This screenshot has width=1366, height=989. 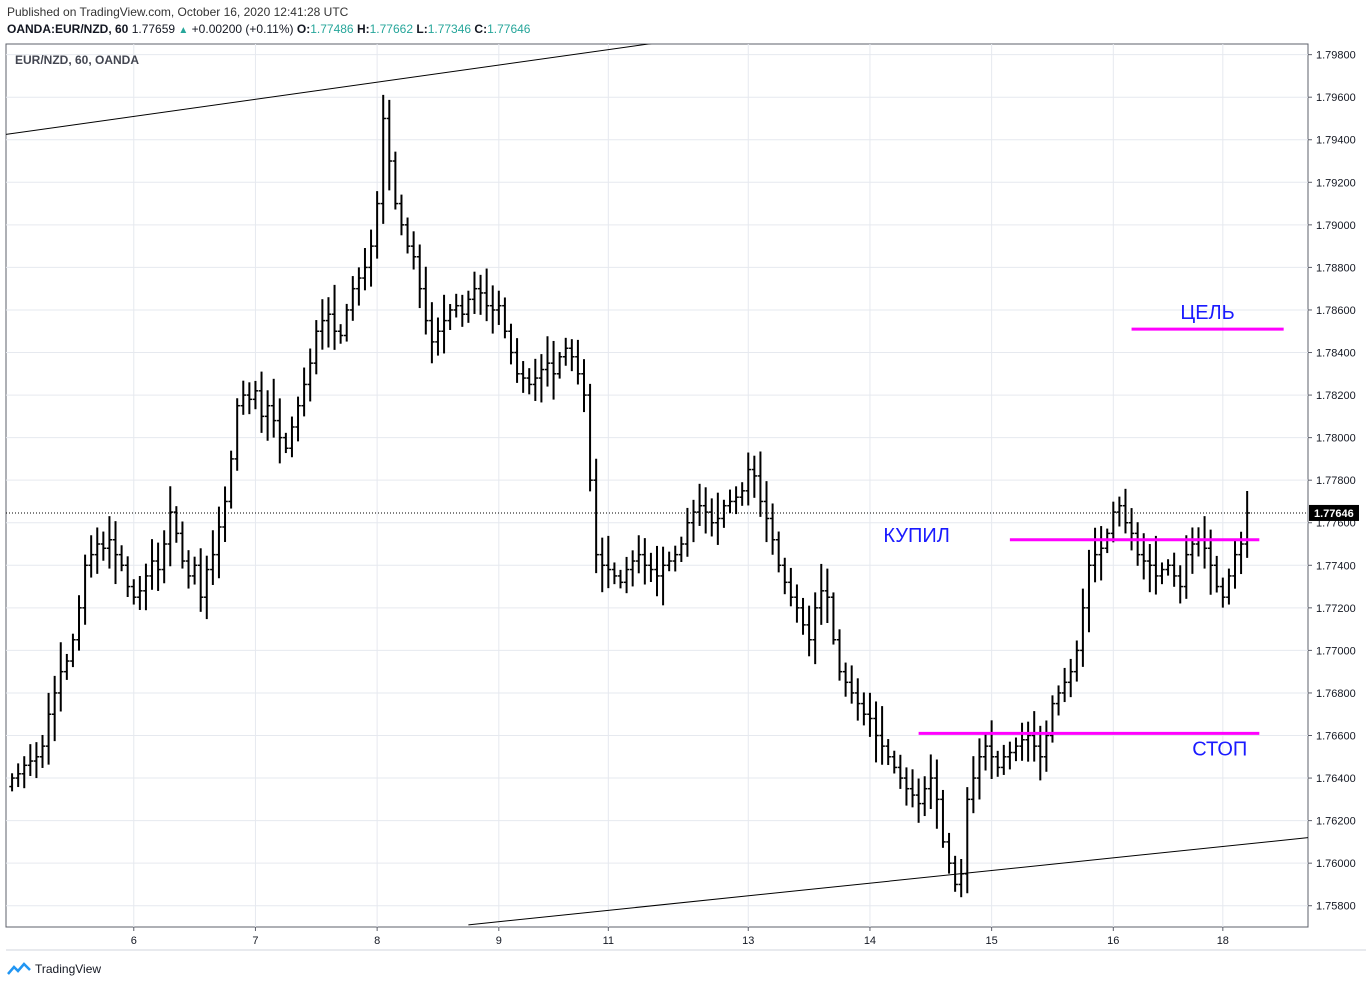 What do you see at coordinates (748, 941) in the screenshot?
I see `time-tick-label: 13` at bounding box center [748, 941].